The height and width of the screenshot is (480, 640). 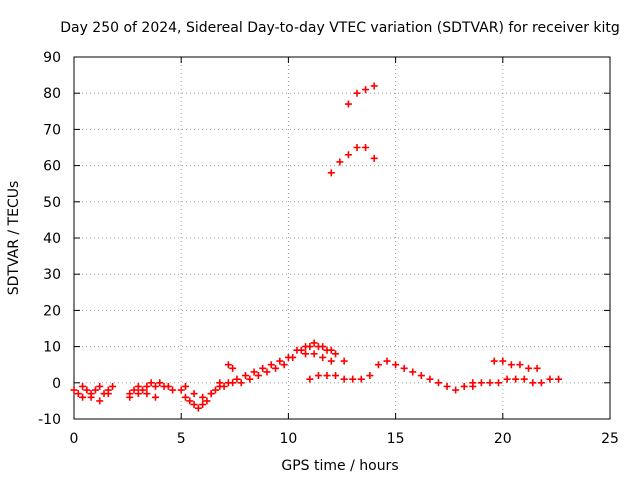 What do you see at coordinates (288, 359) in the screenshot?
I see `series-arc11` at bounding box center [288, 359].